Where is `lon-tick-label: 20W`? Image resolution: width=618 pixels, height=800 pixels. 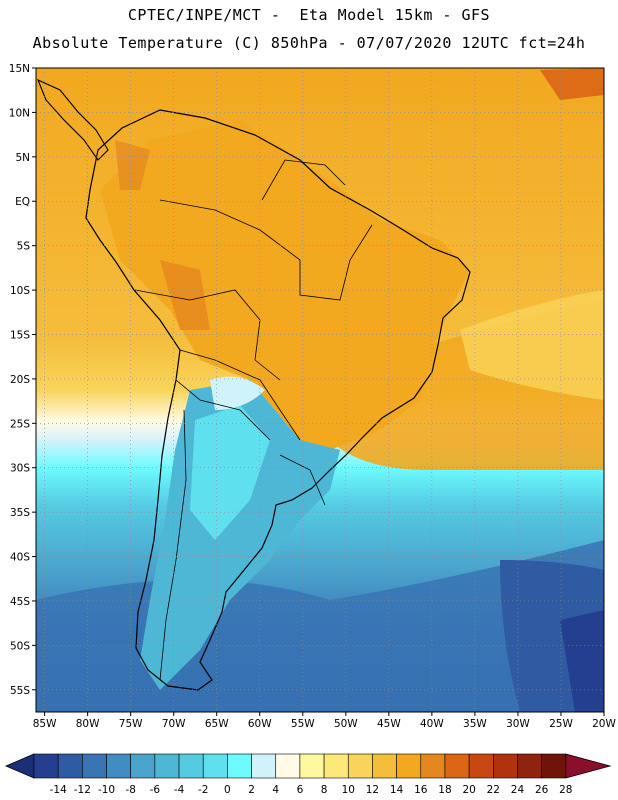 lon-tick-label: 20W is located at coordinates (604, 724).